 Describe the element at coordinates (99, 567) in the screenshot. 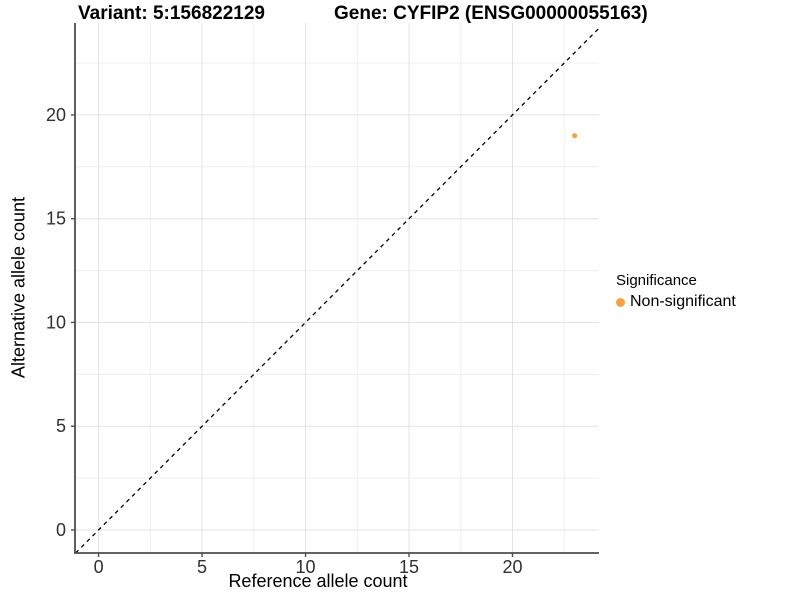

I see `x-tick-label: 0` at that location.